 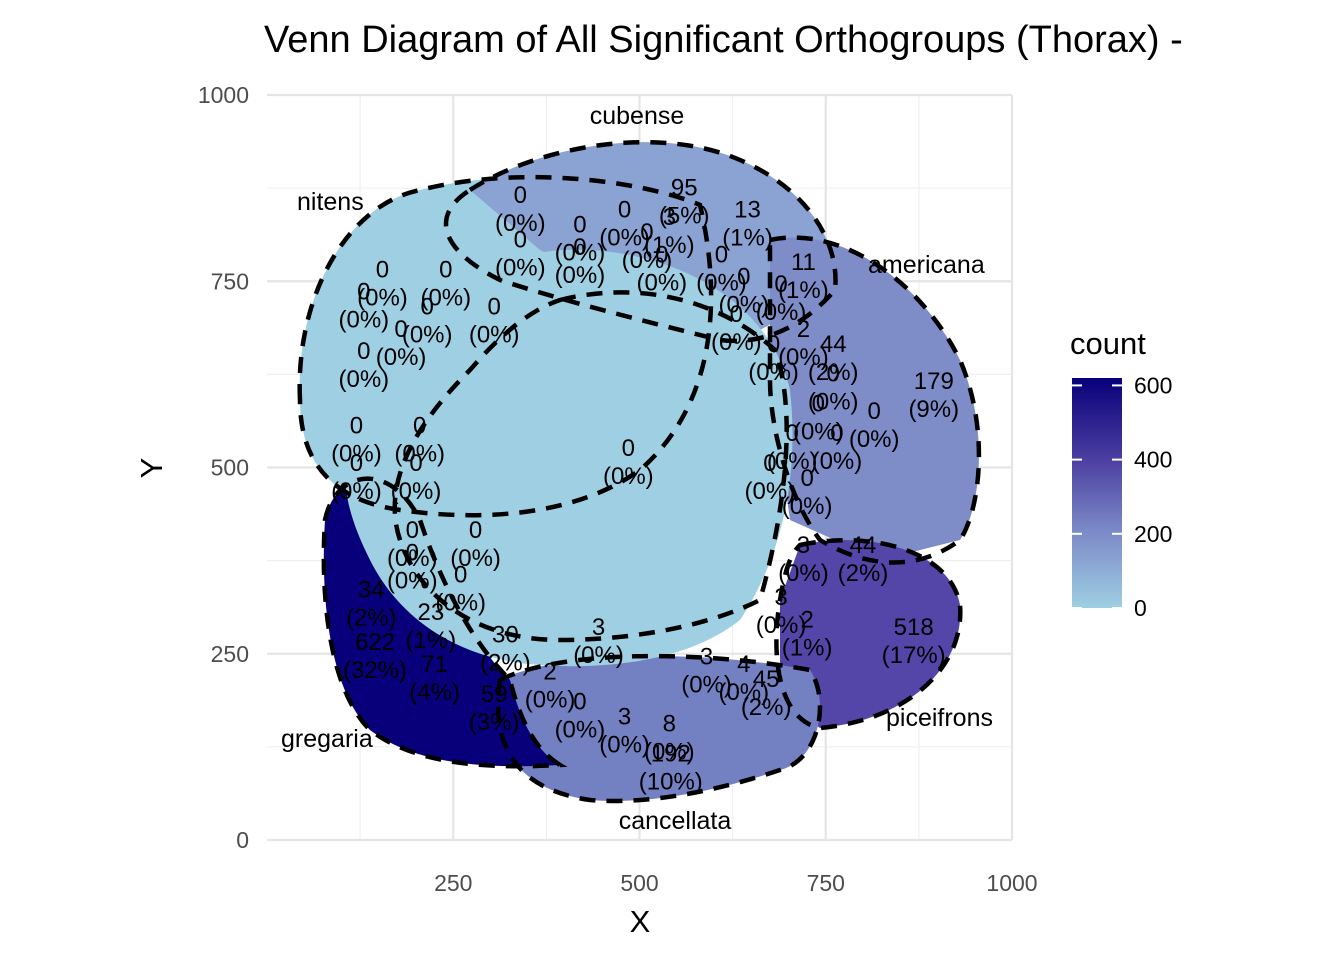 What do you see at coordinates (914, 627) in the screenshot?
I see `region-count: 518` at bounding box center [914, 627].